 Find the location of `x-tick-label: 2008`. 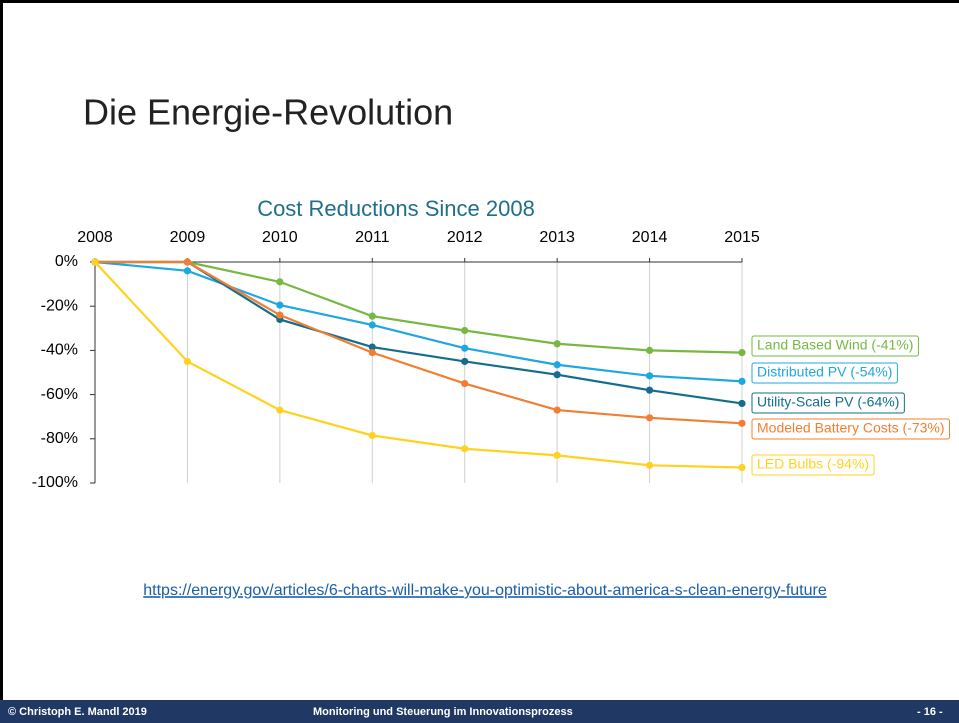

x-tick-label: 2008 is located at coordinates (95, 237).